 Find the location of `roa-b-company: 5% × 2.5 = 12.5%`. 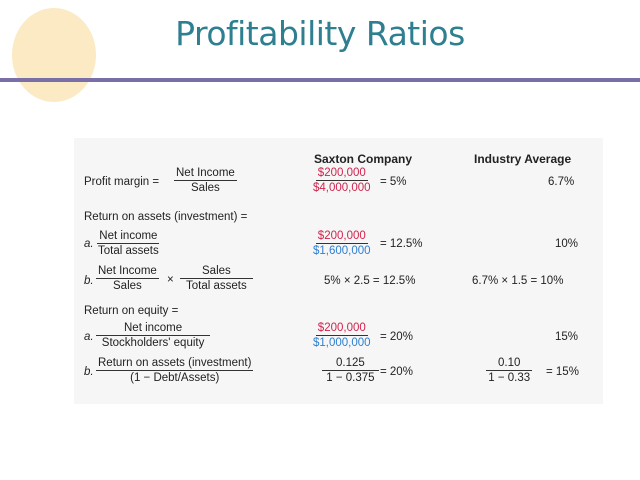

roa-b-company: 5% × 2.5 = 12.5% is located at coordinates (370, 281).